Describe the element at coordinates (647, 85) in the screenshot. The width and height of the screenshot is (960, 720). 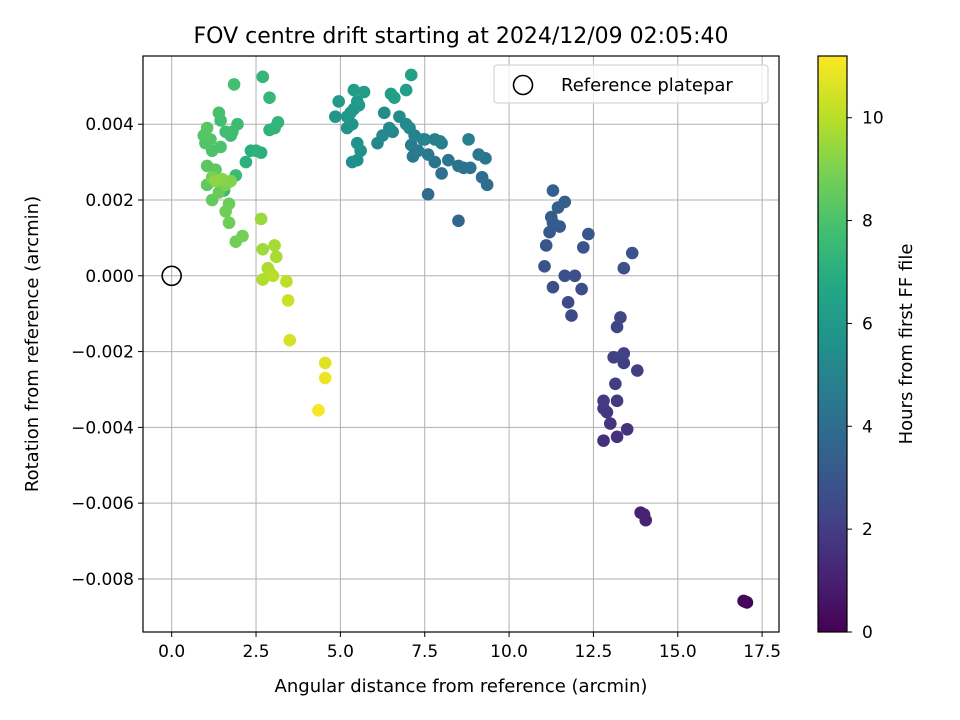
I see `legend-label: Reference platepar` at that location.